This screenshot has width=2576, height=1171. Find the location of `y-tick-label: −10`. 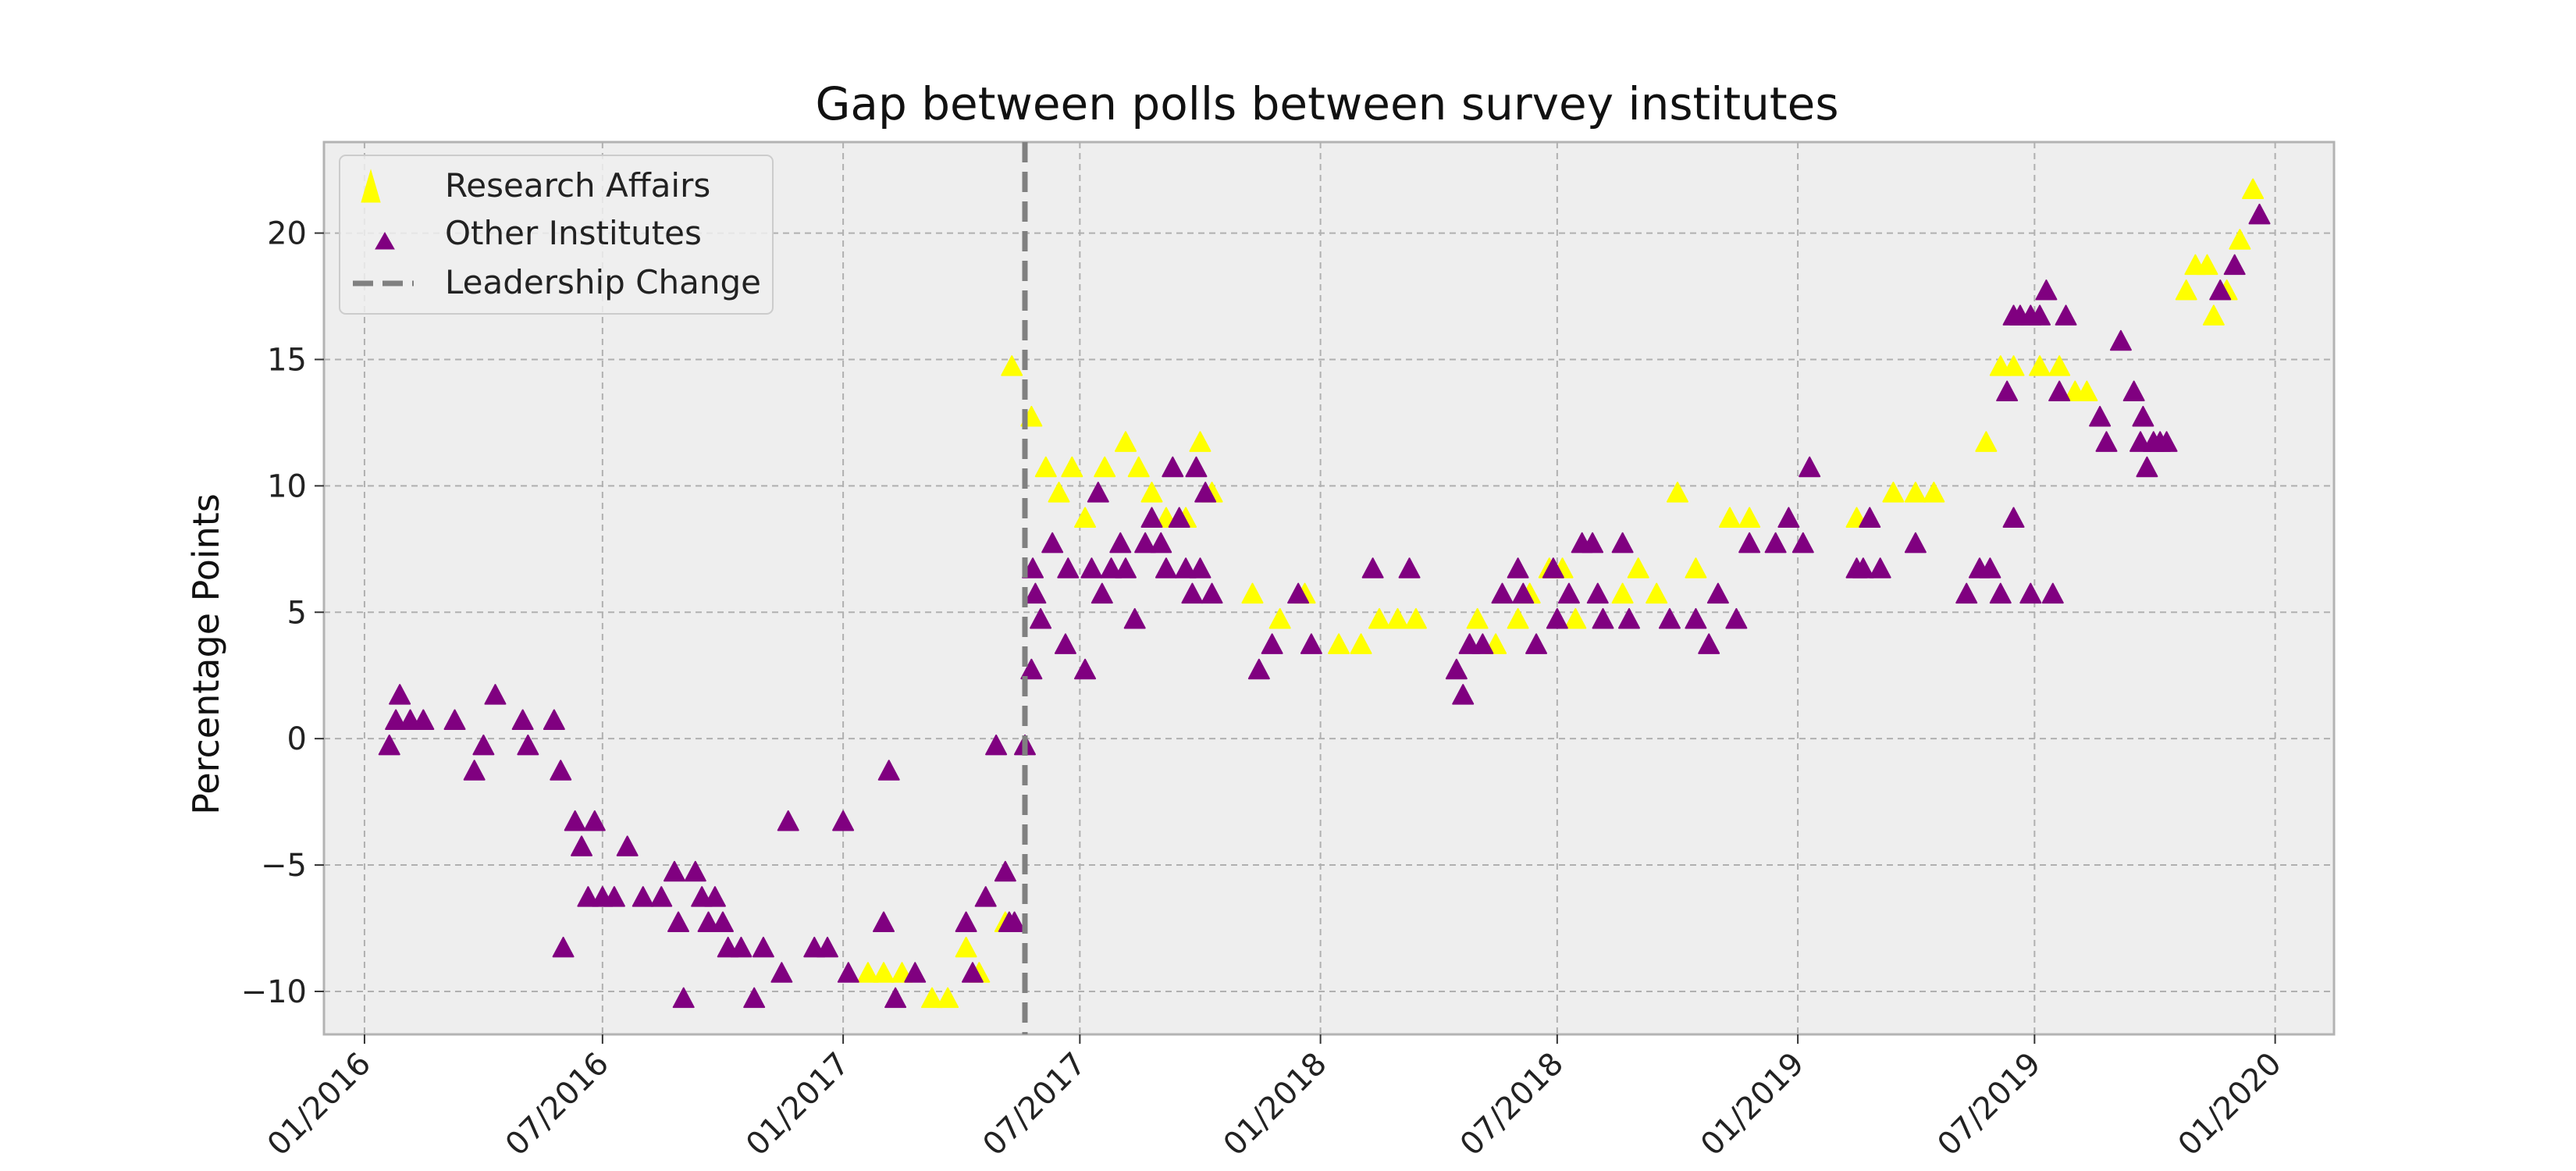

y-tick-label: −10 is located at coordinates (274, 992).